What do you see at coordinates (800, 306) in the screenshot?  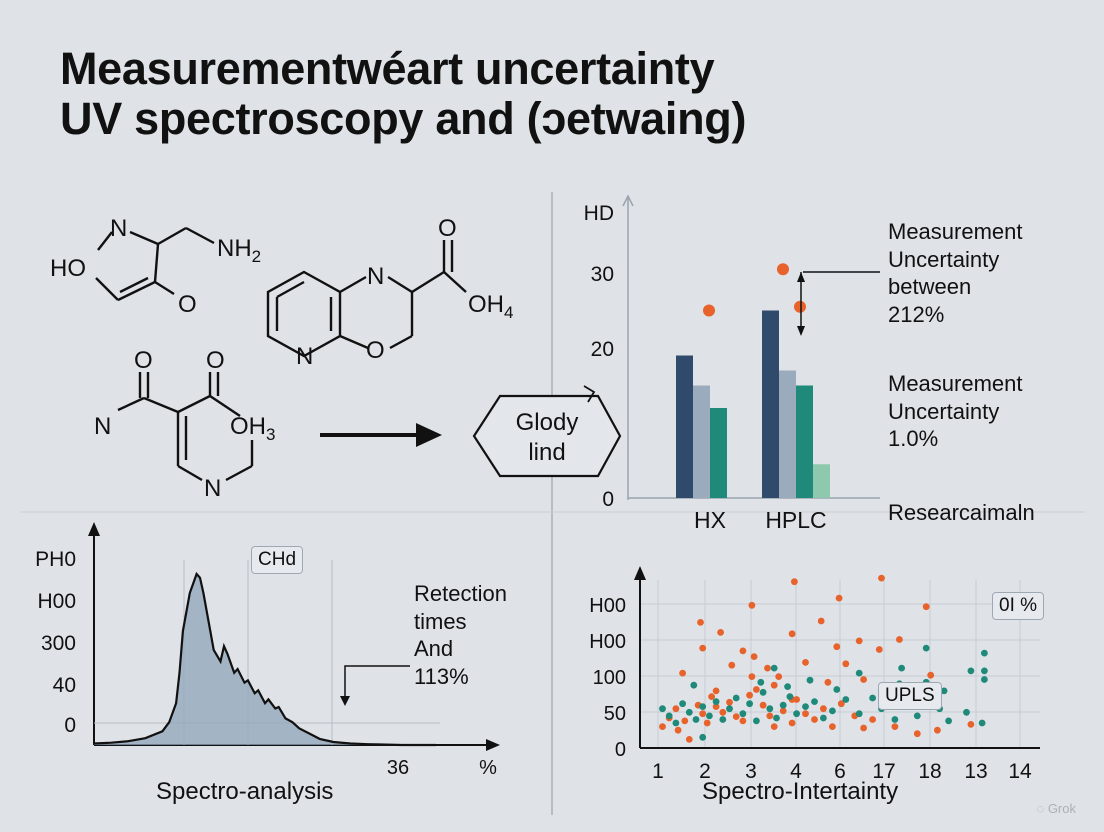 I see `bar-outlier-point` at bounding box center [800, 306].